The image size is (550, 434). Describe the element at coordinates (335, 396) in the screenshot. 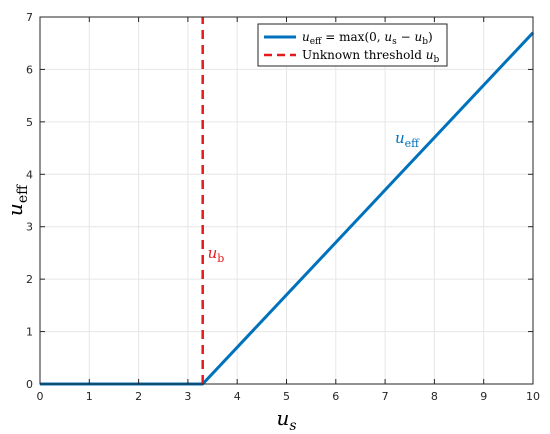

I see `x-tick-label: 6` at that location.